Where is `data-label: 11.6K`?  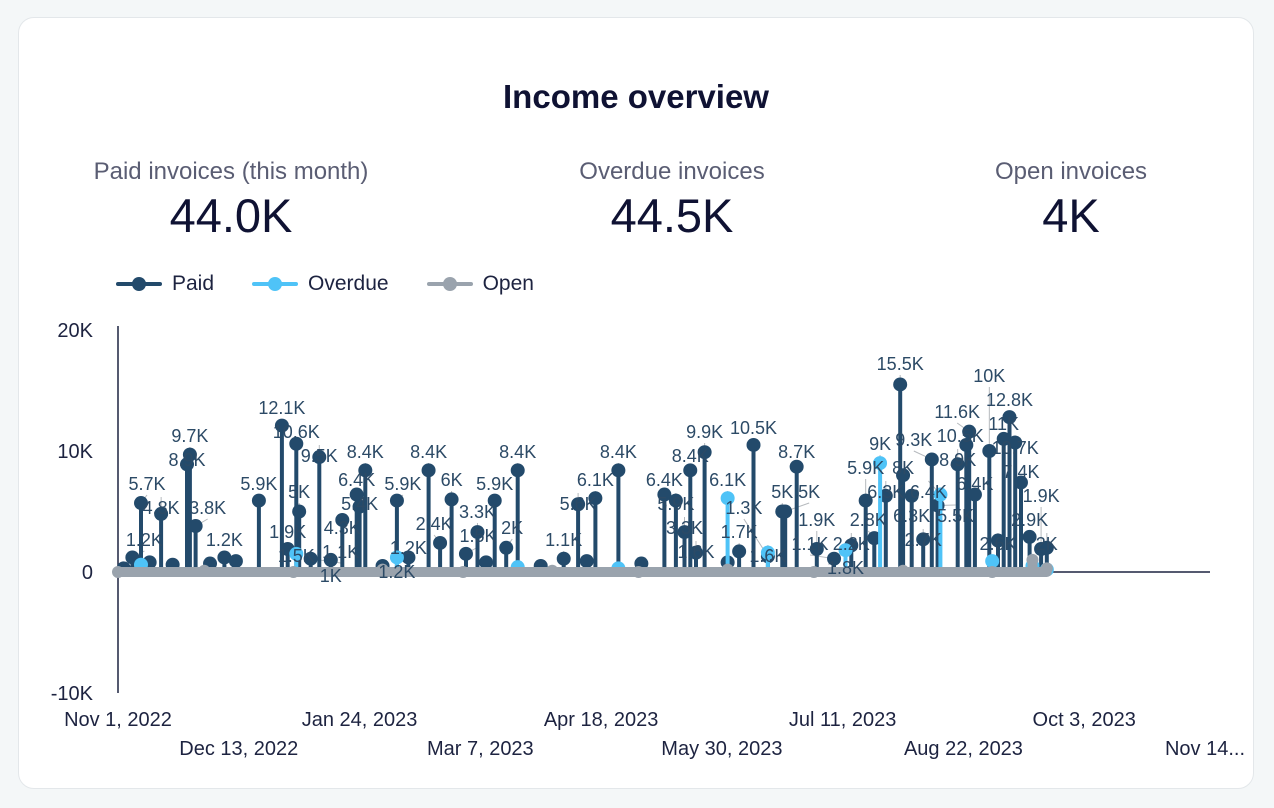 data-label: 11.6K is located at coordinates (957, 412).